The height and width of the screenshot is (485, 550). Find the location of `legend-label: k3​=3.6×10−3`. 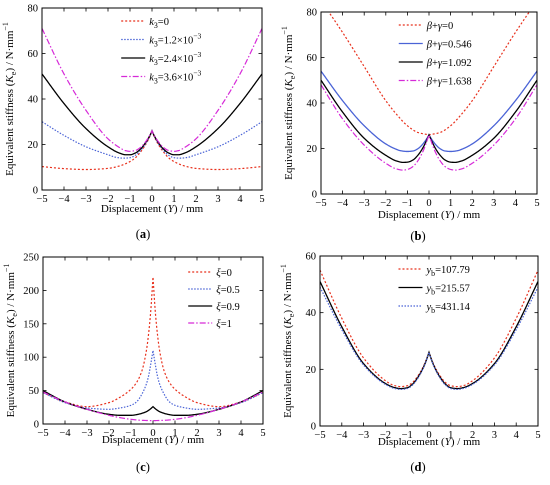

legend-label: k3​=3.6×10−3 is located at coordinates (175, 76).